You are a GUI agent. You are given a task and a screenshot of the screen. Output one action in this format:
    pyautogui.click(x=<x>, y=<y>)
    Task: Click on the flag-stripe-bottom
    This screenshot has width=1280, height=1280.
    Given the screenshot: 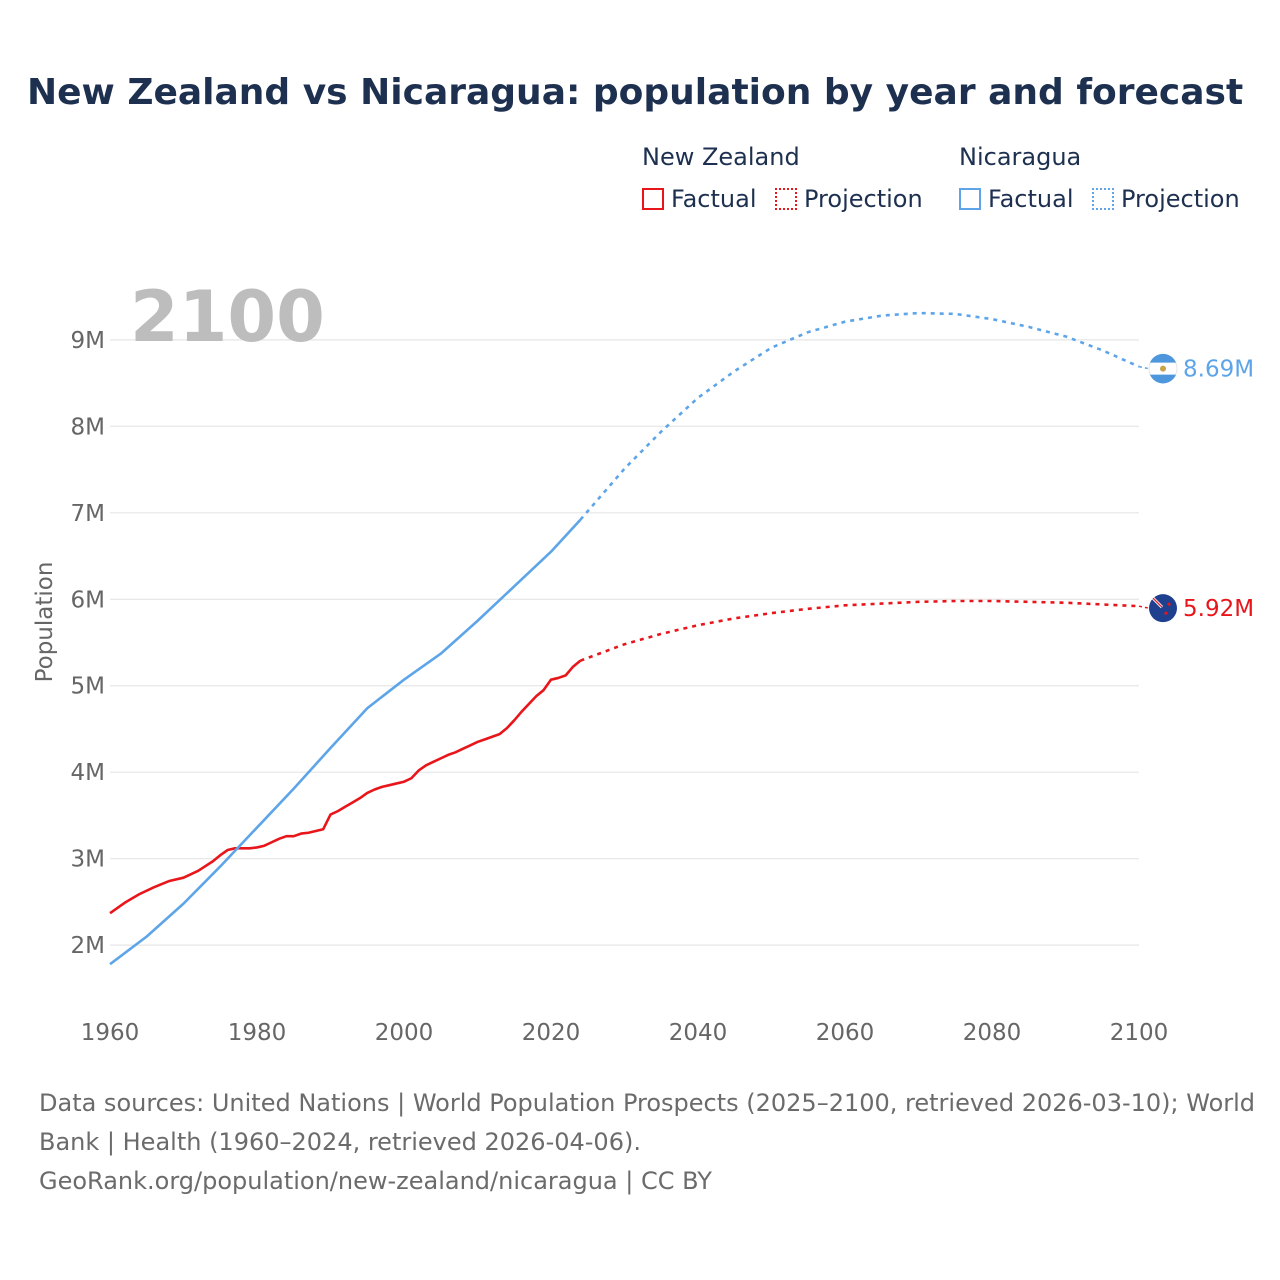 What is the action you would take?
    pyautogui.click(x=1163, y=379)
    